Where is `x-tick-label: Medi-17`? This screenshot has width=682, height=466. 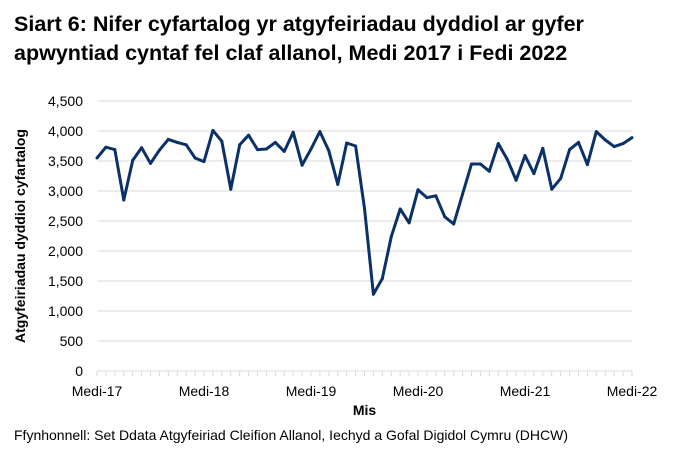
x-tick-label: Medi-17 is located at coordinates (97, 391).